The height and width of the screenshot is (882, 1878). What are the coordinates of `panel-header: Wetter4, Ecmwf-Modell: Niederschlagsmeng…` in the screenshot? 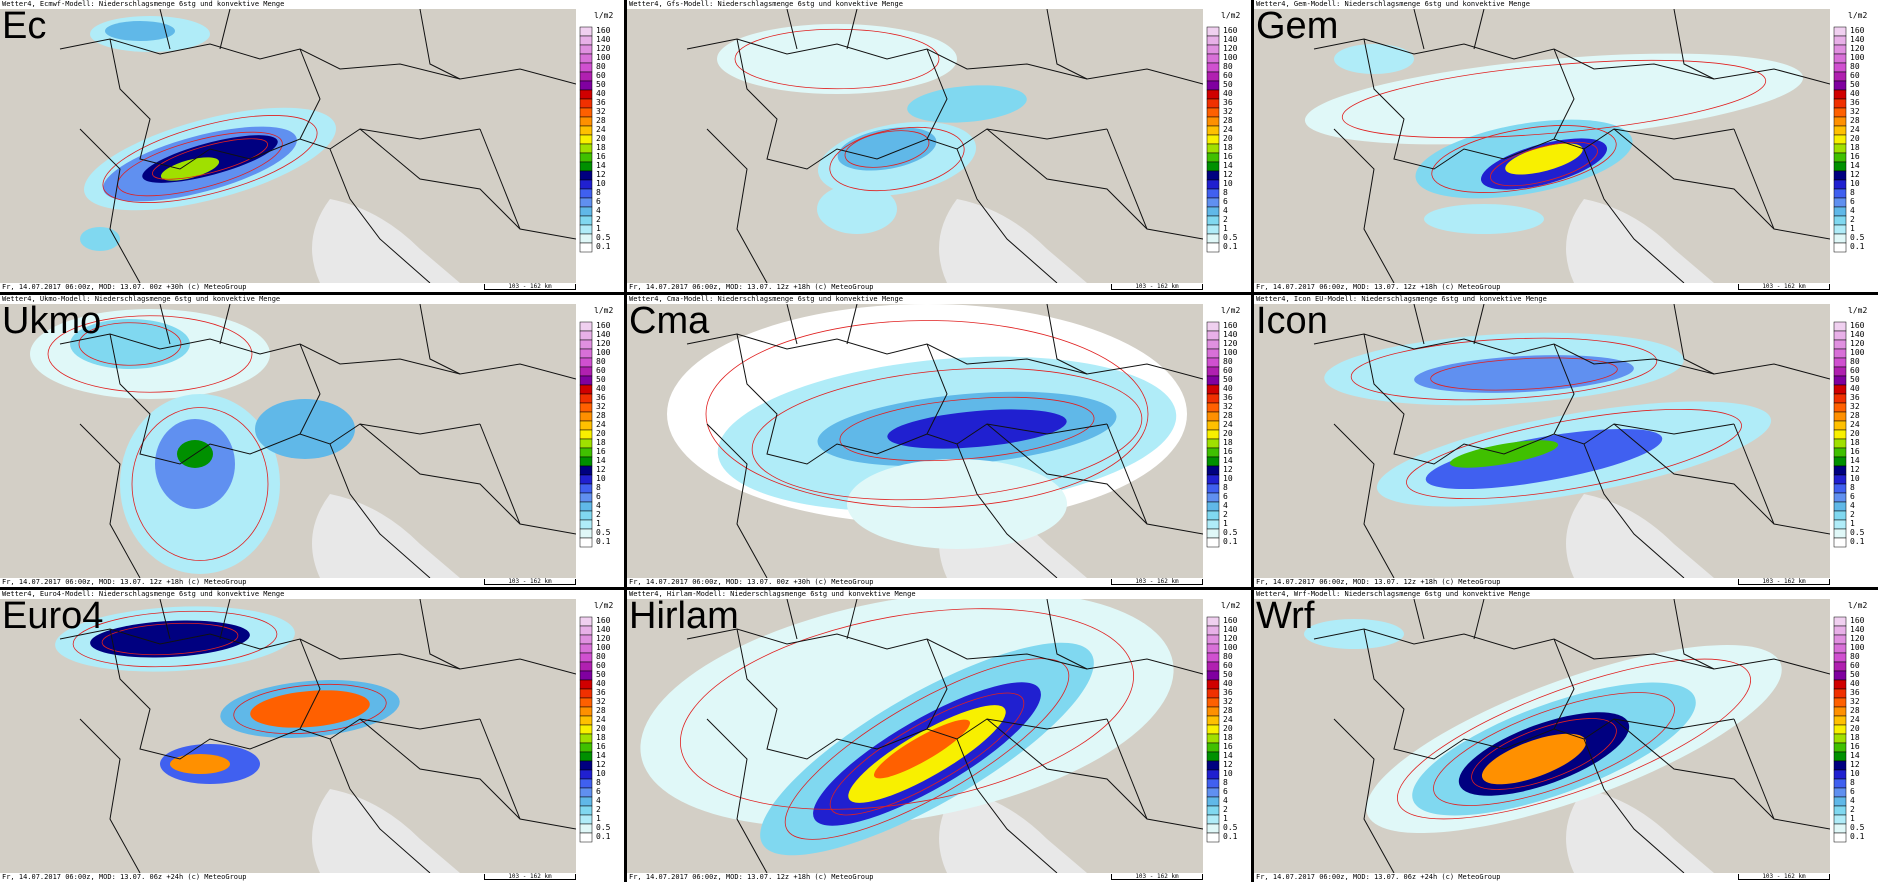 It's located at (312, 4).